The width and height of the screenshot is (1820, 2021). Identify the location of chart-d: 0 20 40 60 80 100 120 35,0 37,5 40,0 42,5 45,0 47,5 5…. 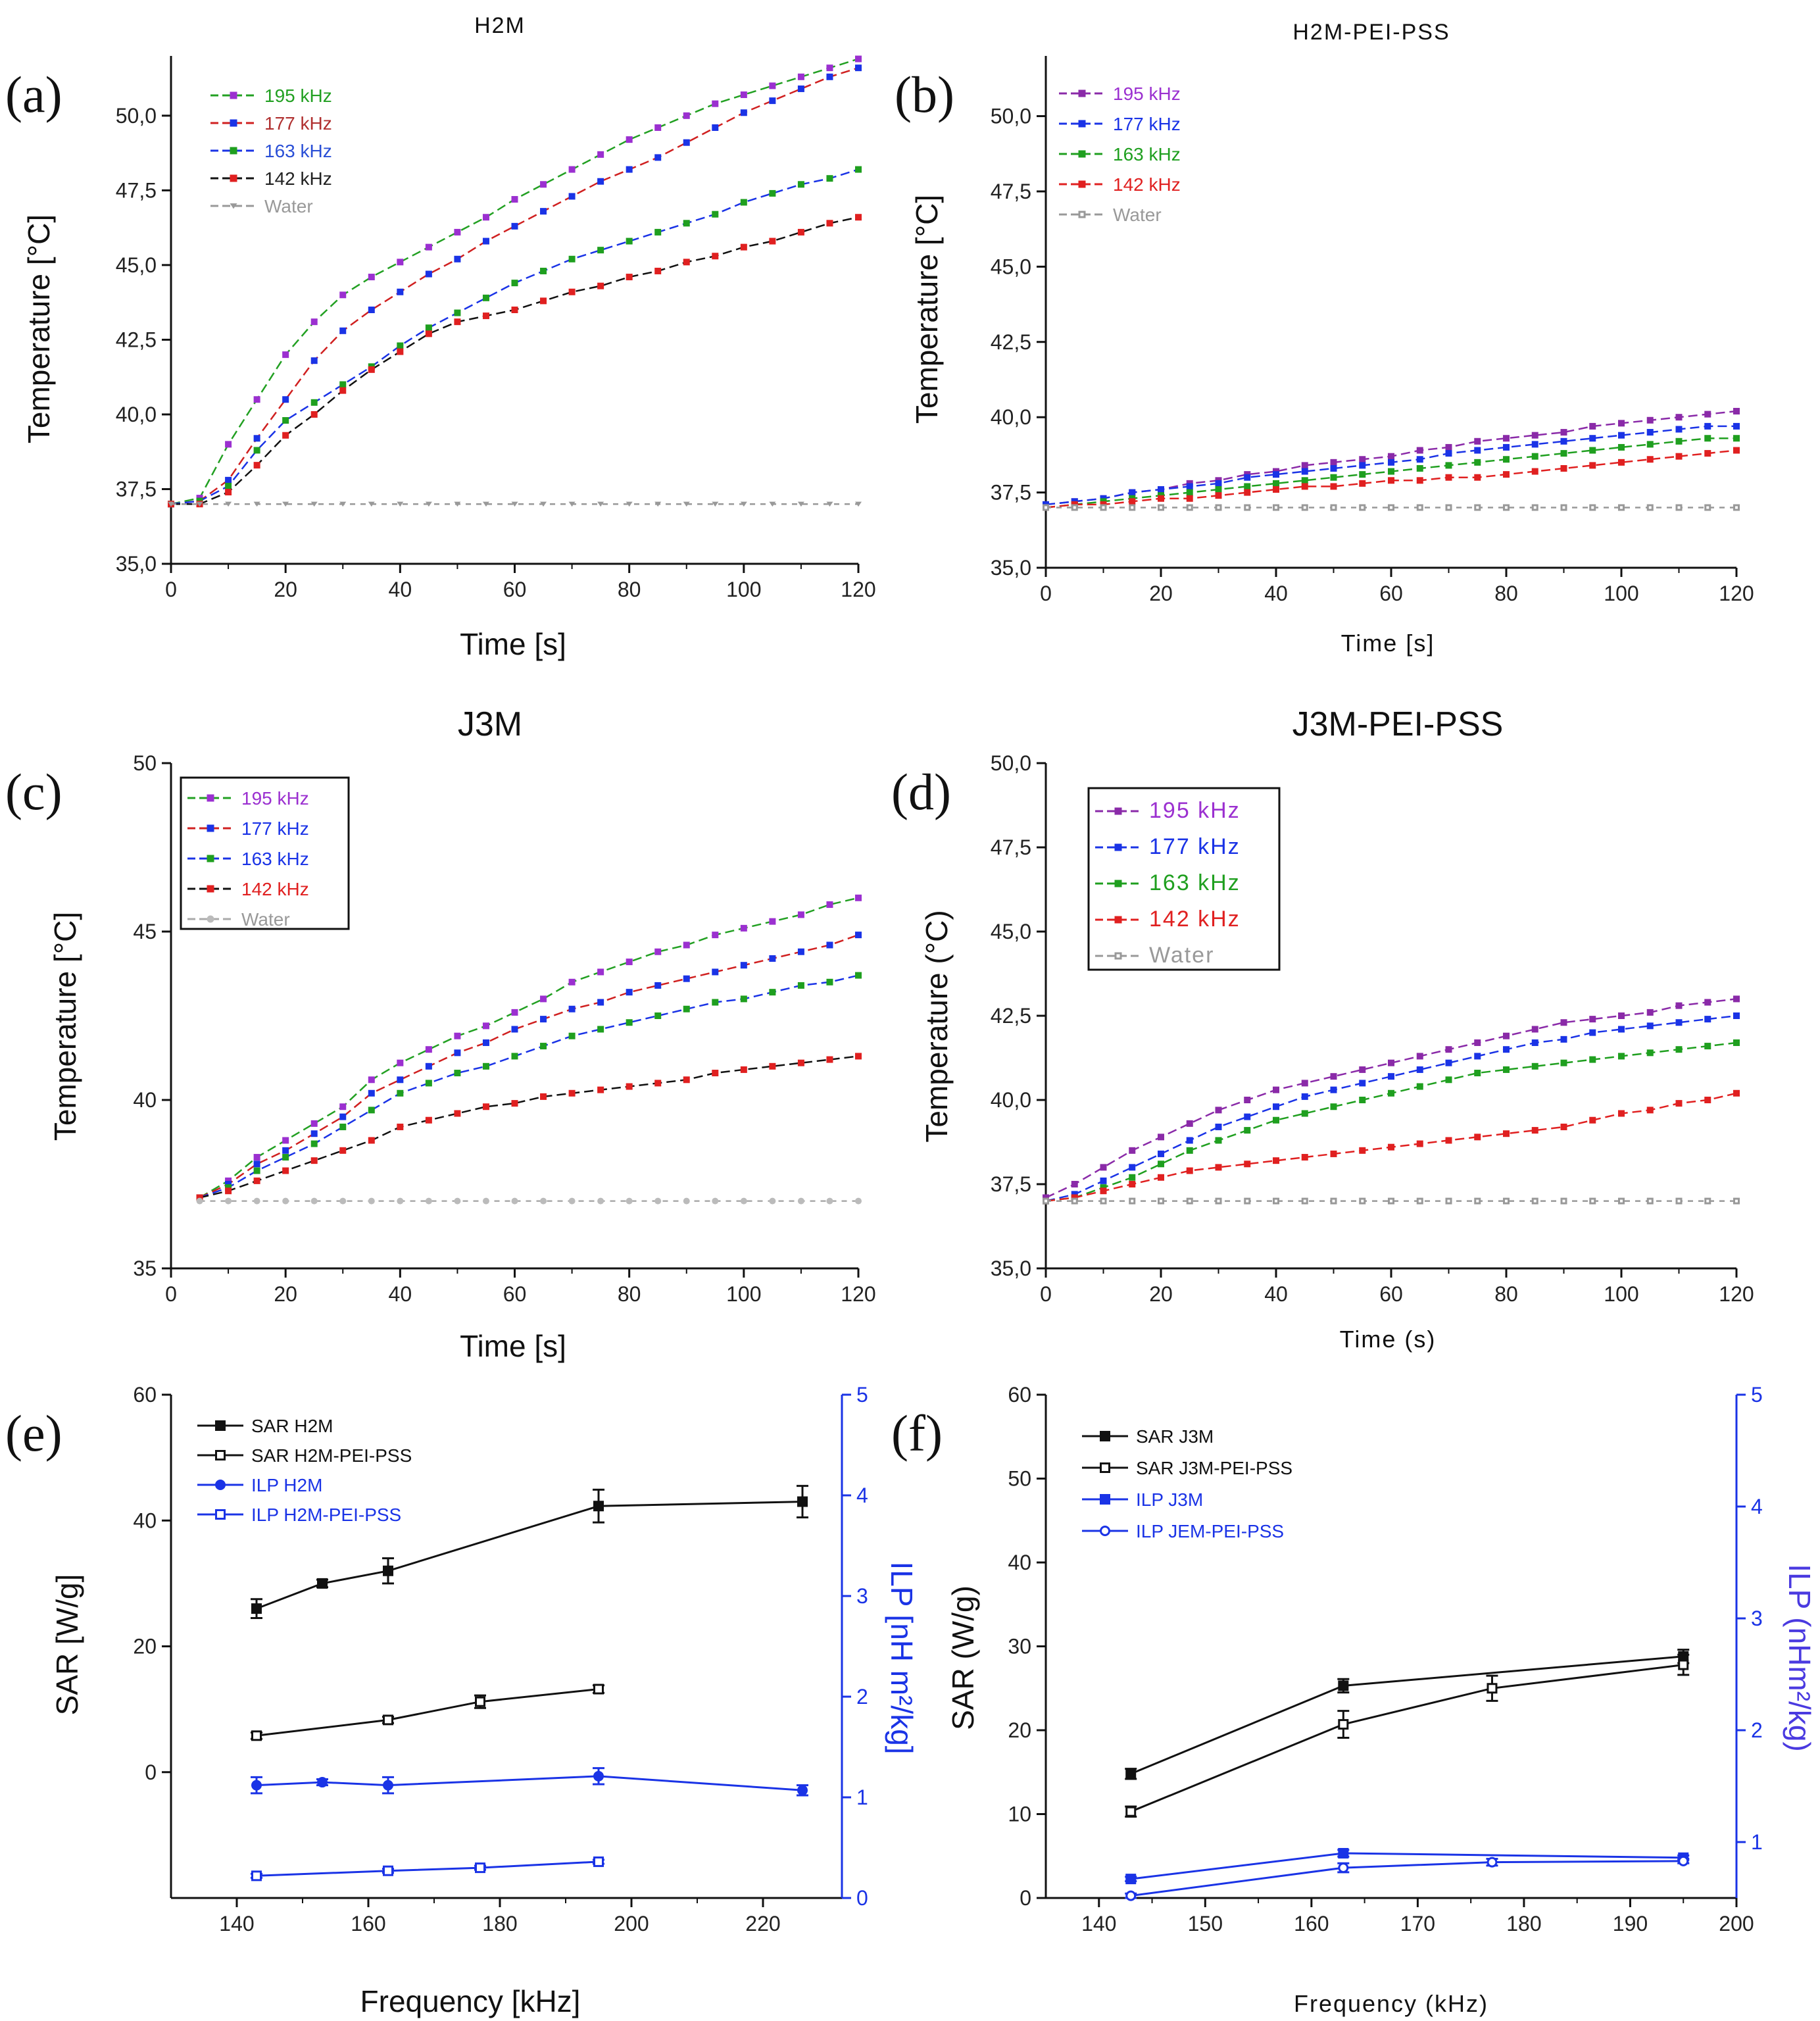
(1372, 1028).